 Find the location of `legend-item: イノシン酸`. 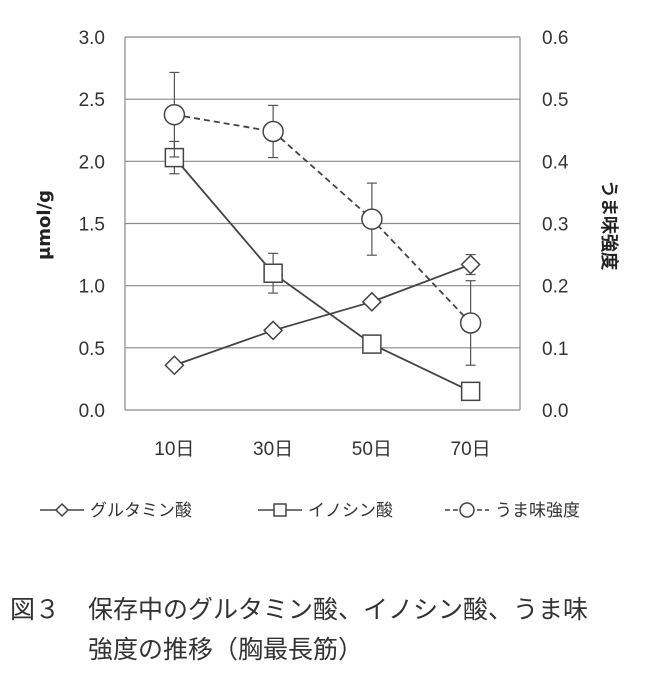

legend-item: イノシン酸 is located at coordinates (325, 511).